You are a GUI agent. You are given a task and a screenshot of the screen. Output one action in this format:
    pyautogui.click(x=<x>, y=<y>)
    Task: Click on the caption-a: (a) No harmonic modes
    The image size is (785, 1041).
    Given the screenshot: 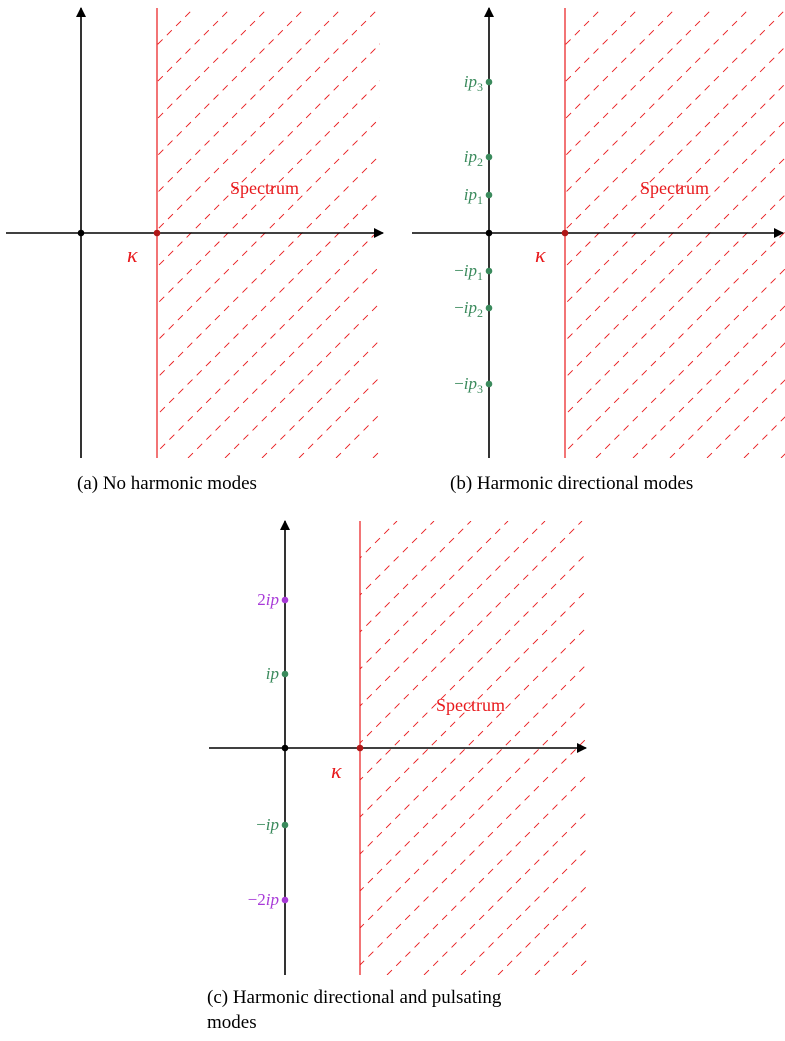 What is the action you would take?
    pyautogui.click(x=167, y=483)
    